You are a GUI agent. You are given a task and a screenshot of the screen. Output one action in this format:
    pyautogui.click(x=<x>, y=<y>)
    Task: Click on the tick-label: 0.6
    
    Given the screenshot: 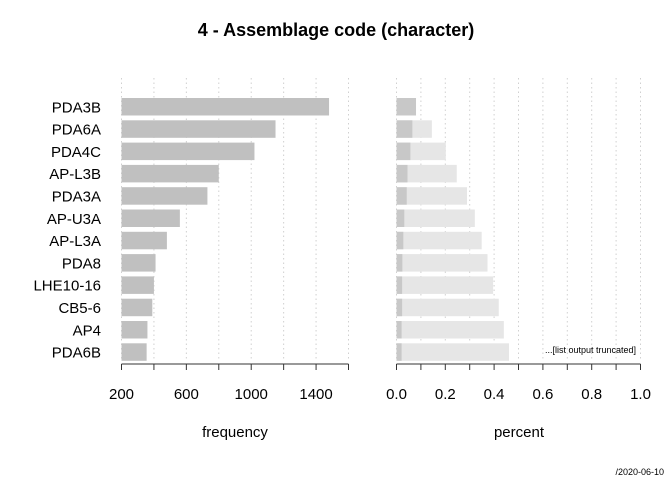 What is the action you would take?
    pyautogui.click(x=542, y=394)
    